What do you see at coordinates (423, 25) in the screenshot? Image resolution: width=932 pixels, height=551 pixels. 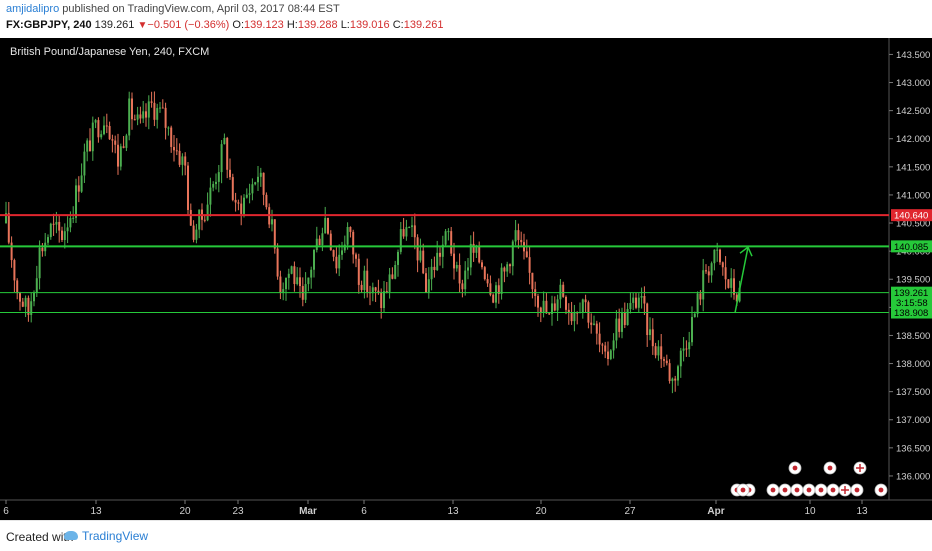 I see `close-value: 139.261` at bounding box center [423, 25].